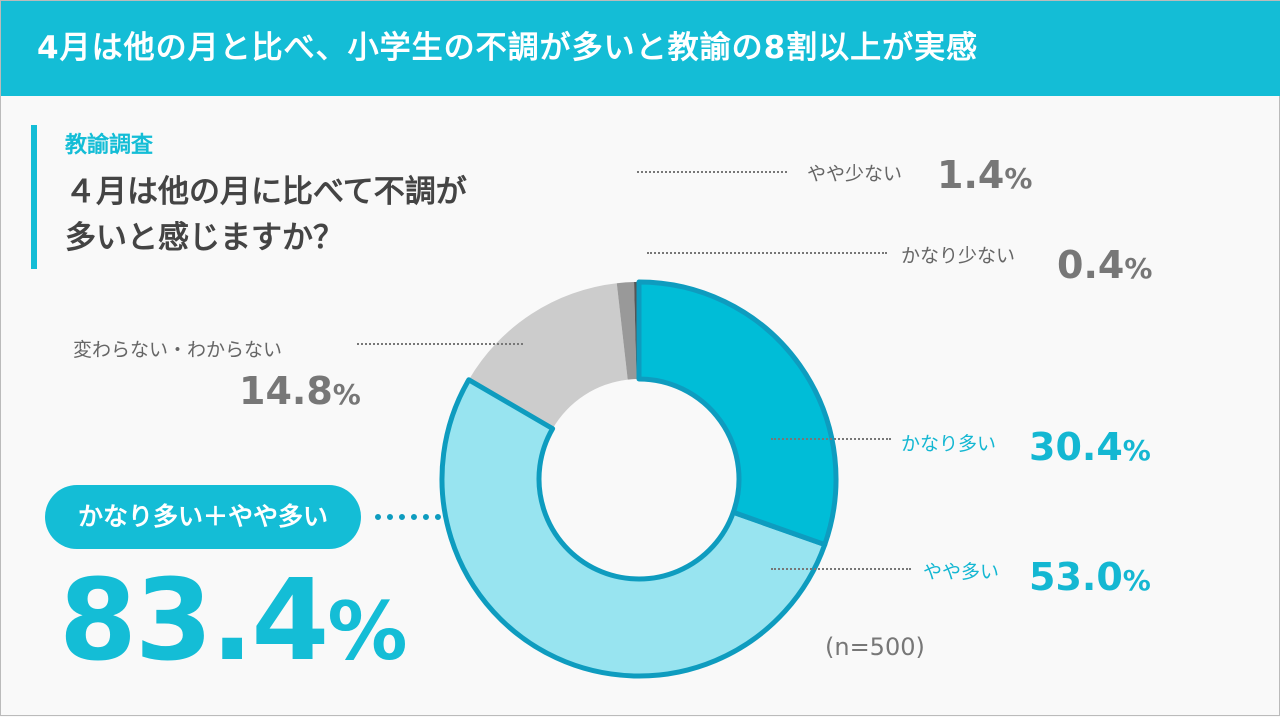  Describe the element at coordinates (109, 145) in the screenshot. I see `survey-label: 教諭調査` at that location.